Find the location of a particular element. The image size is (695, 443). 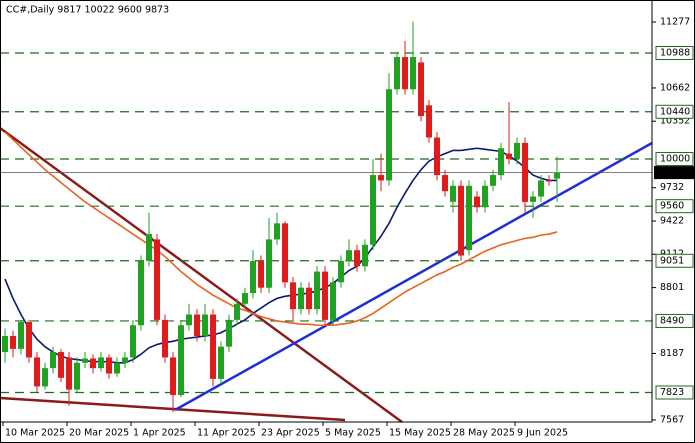

x-tick-label: 9 Jun 2025 is located at coordinates (542, 433).